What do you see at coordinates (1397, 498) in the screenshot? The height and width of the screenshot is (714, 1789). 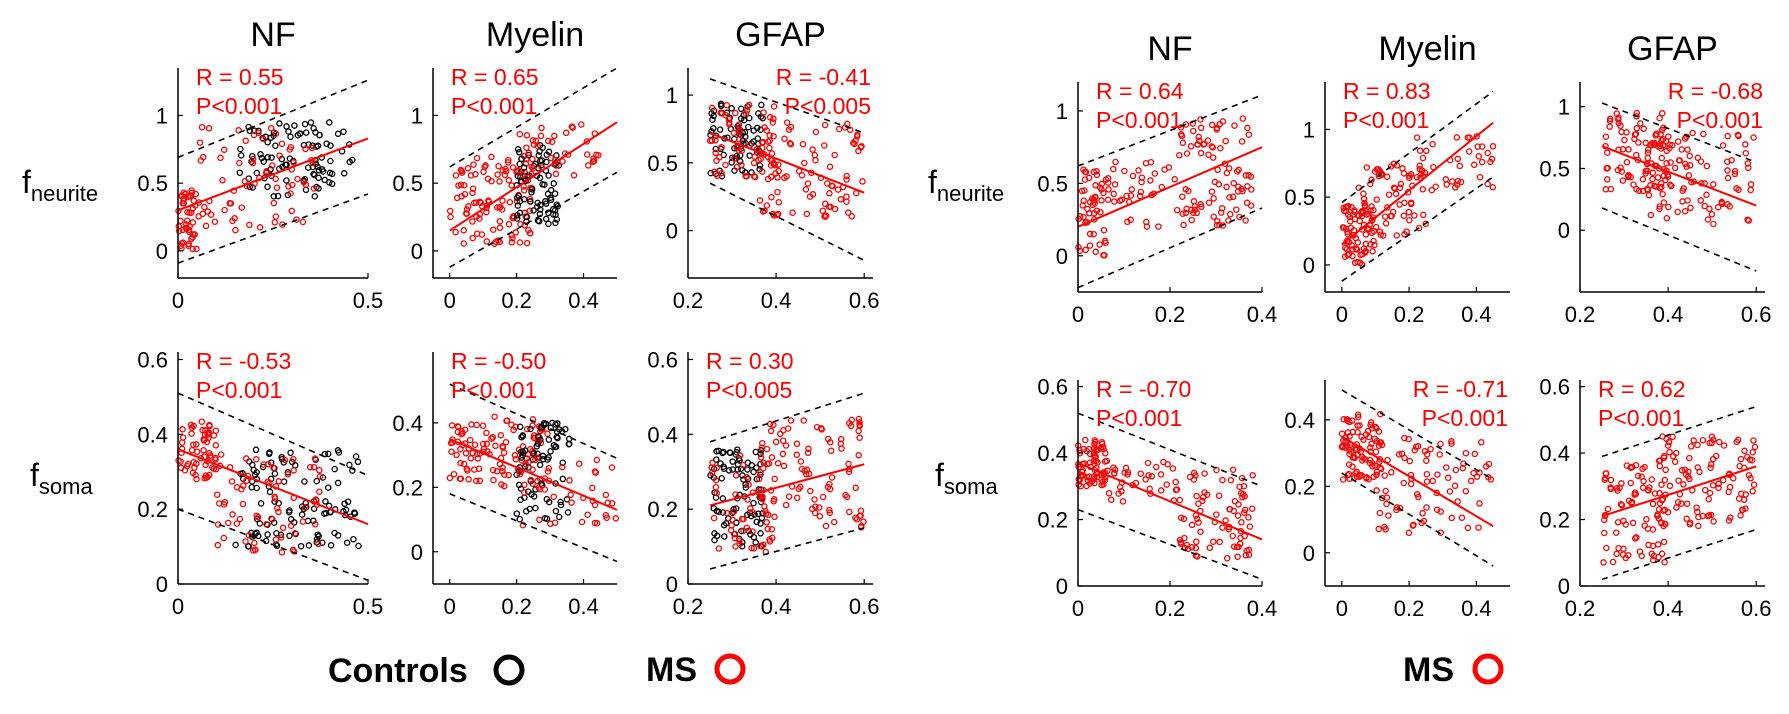 I see `panel-11: 00.20.40 0.2 0.4R = -0.71P<0.001` at bounding box center [1397, 498].